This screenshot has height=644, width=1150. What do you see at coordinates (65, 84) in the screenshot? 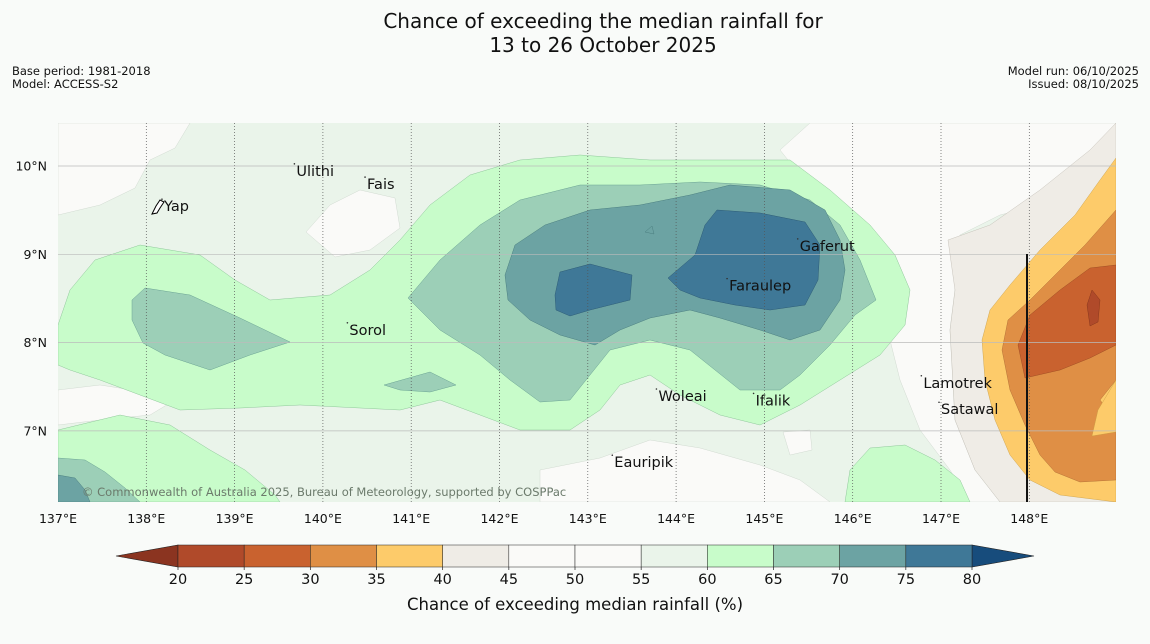
I see `model-text: Model: ACCESS-S2` at bounding box center [65, 84].